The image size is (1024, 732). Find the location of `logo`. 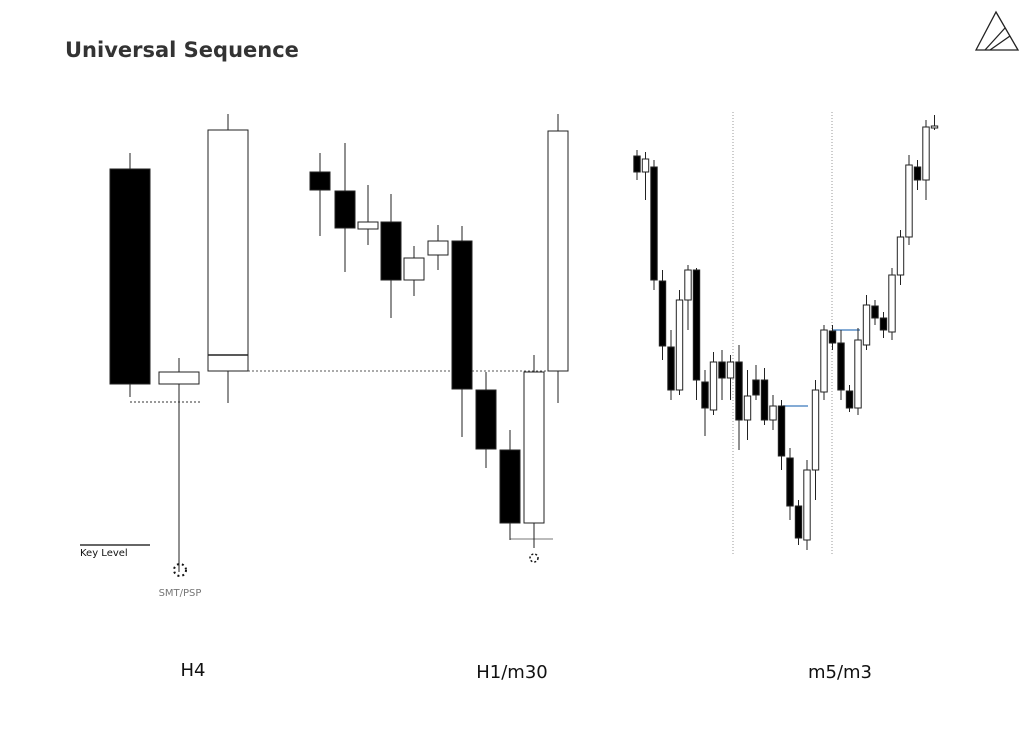

logo is located at coordinates (997, 30).